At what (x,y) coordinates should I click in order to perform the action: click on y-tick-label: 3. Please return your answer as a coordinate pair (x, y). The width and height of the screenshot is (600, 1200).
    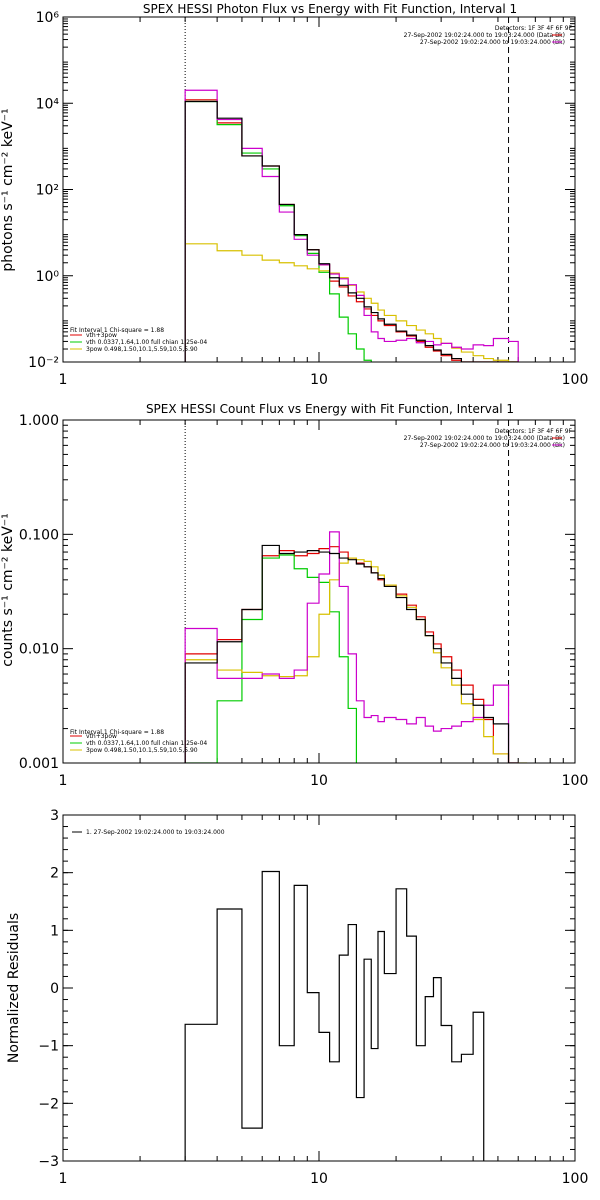
    Looking at the image, I should click on (54, 816).